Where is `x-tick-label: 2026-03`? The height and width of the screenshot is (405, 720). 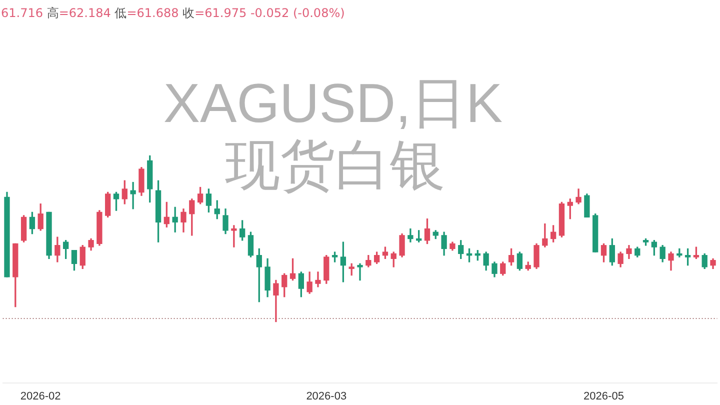 x-tick-label: 2026-03 is located at coordinates (326, 396).